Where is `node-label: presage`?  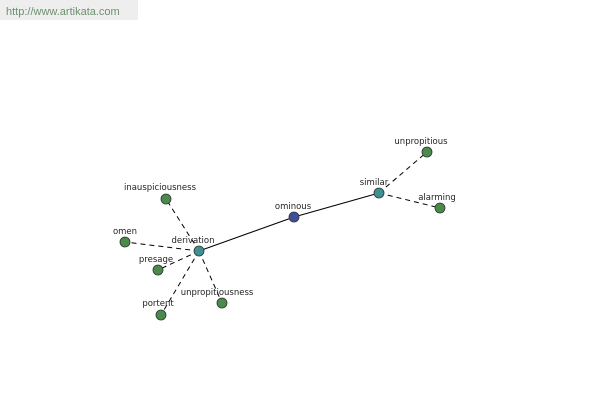 node-label: presage is located at coordinates (156, 260).